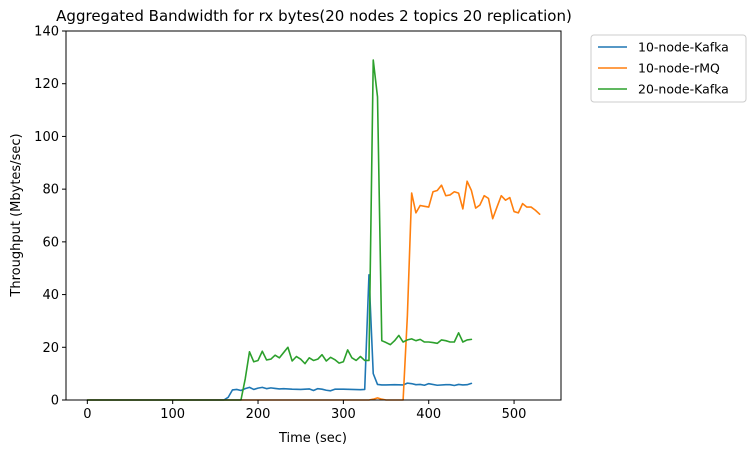 The image size is (754, 453). Describe the element at coordinates (16, 215) in the screenshot. I see `y-axis-label: Throughput (Mbytes/sec)` at that location.